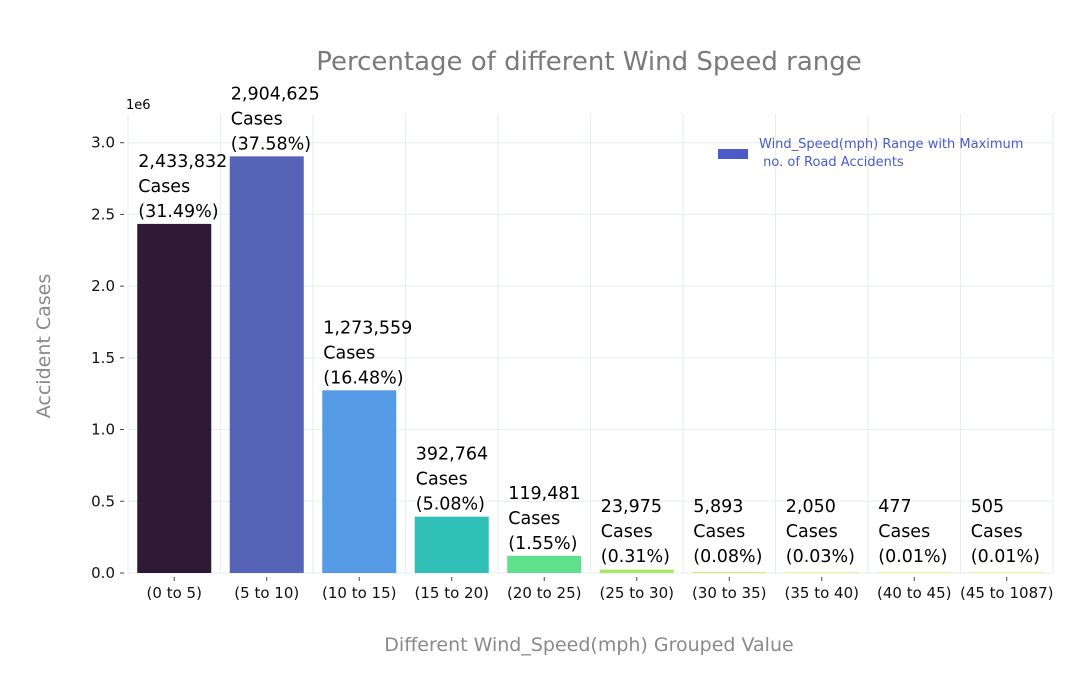  What do you see at coordinates (987, 507) in the screenshot?
I see `data-label: 505` at bounding box center [987, 507].